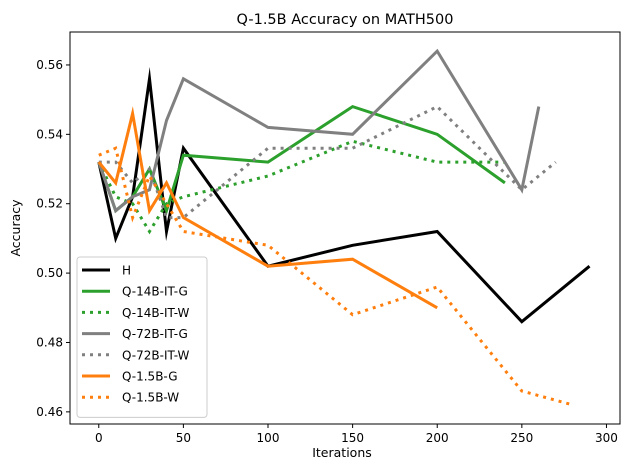 The height and width of the screenshot is (470, 629). I want to click on y-tick-label: 0.54, so click(49, 134).